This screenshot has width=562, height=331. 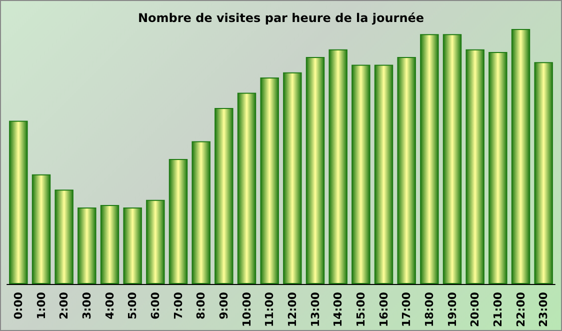 What do you see at coordinates (475, 309) in the screenshot?
I see `x-tick-label: 20:00` at bounding box center [475, 309].